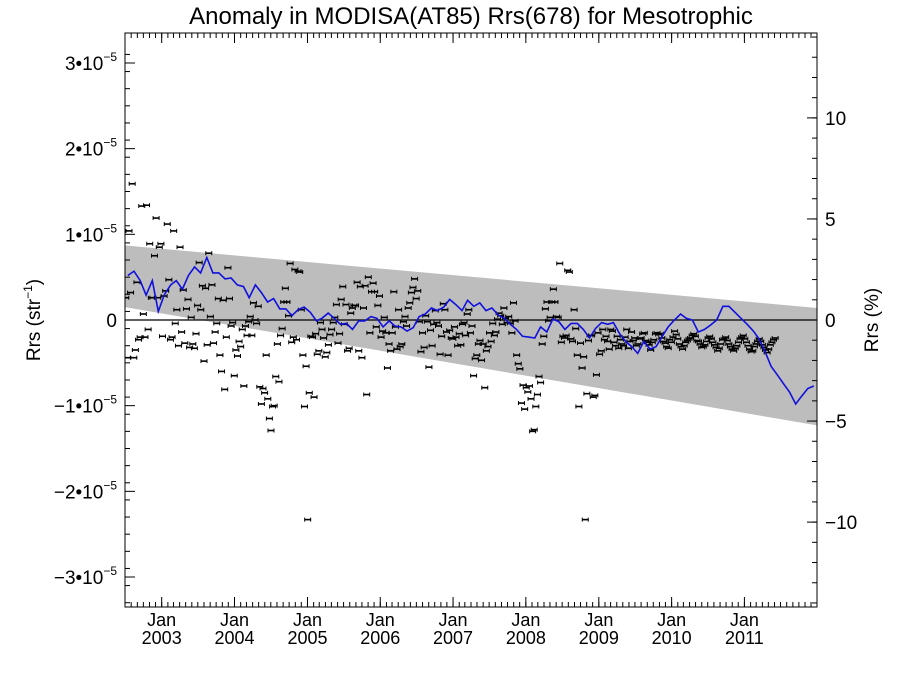 This screenshot has width=900, height=675. What do you see at coordinates (380, 638) in the screenshot?
I see `x-tick-label-year: 2006` at bounding box center [380, 638].